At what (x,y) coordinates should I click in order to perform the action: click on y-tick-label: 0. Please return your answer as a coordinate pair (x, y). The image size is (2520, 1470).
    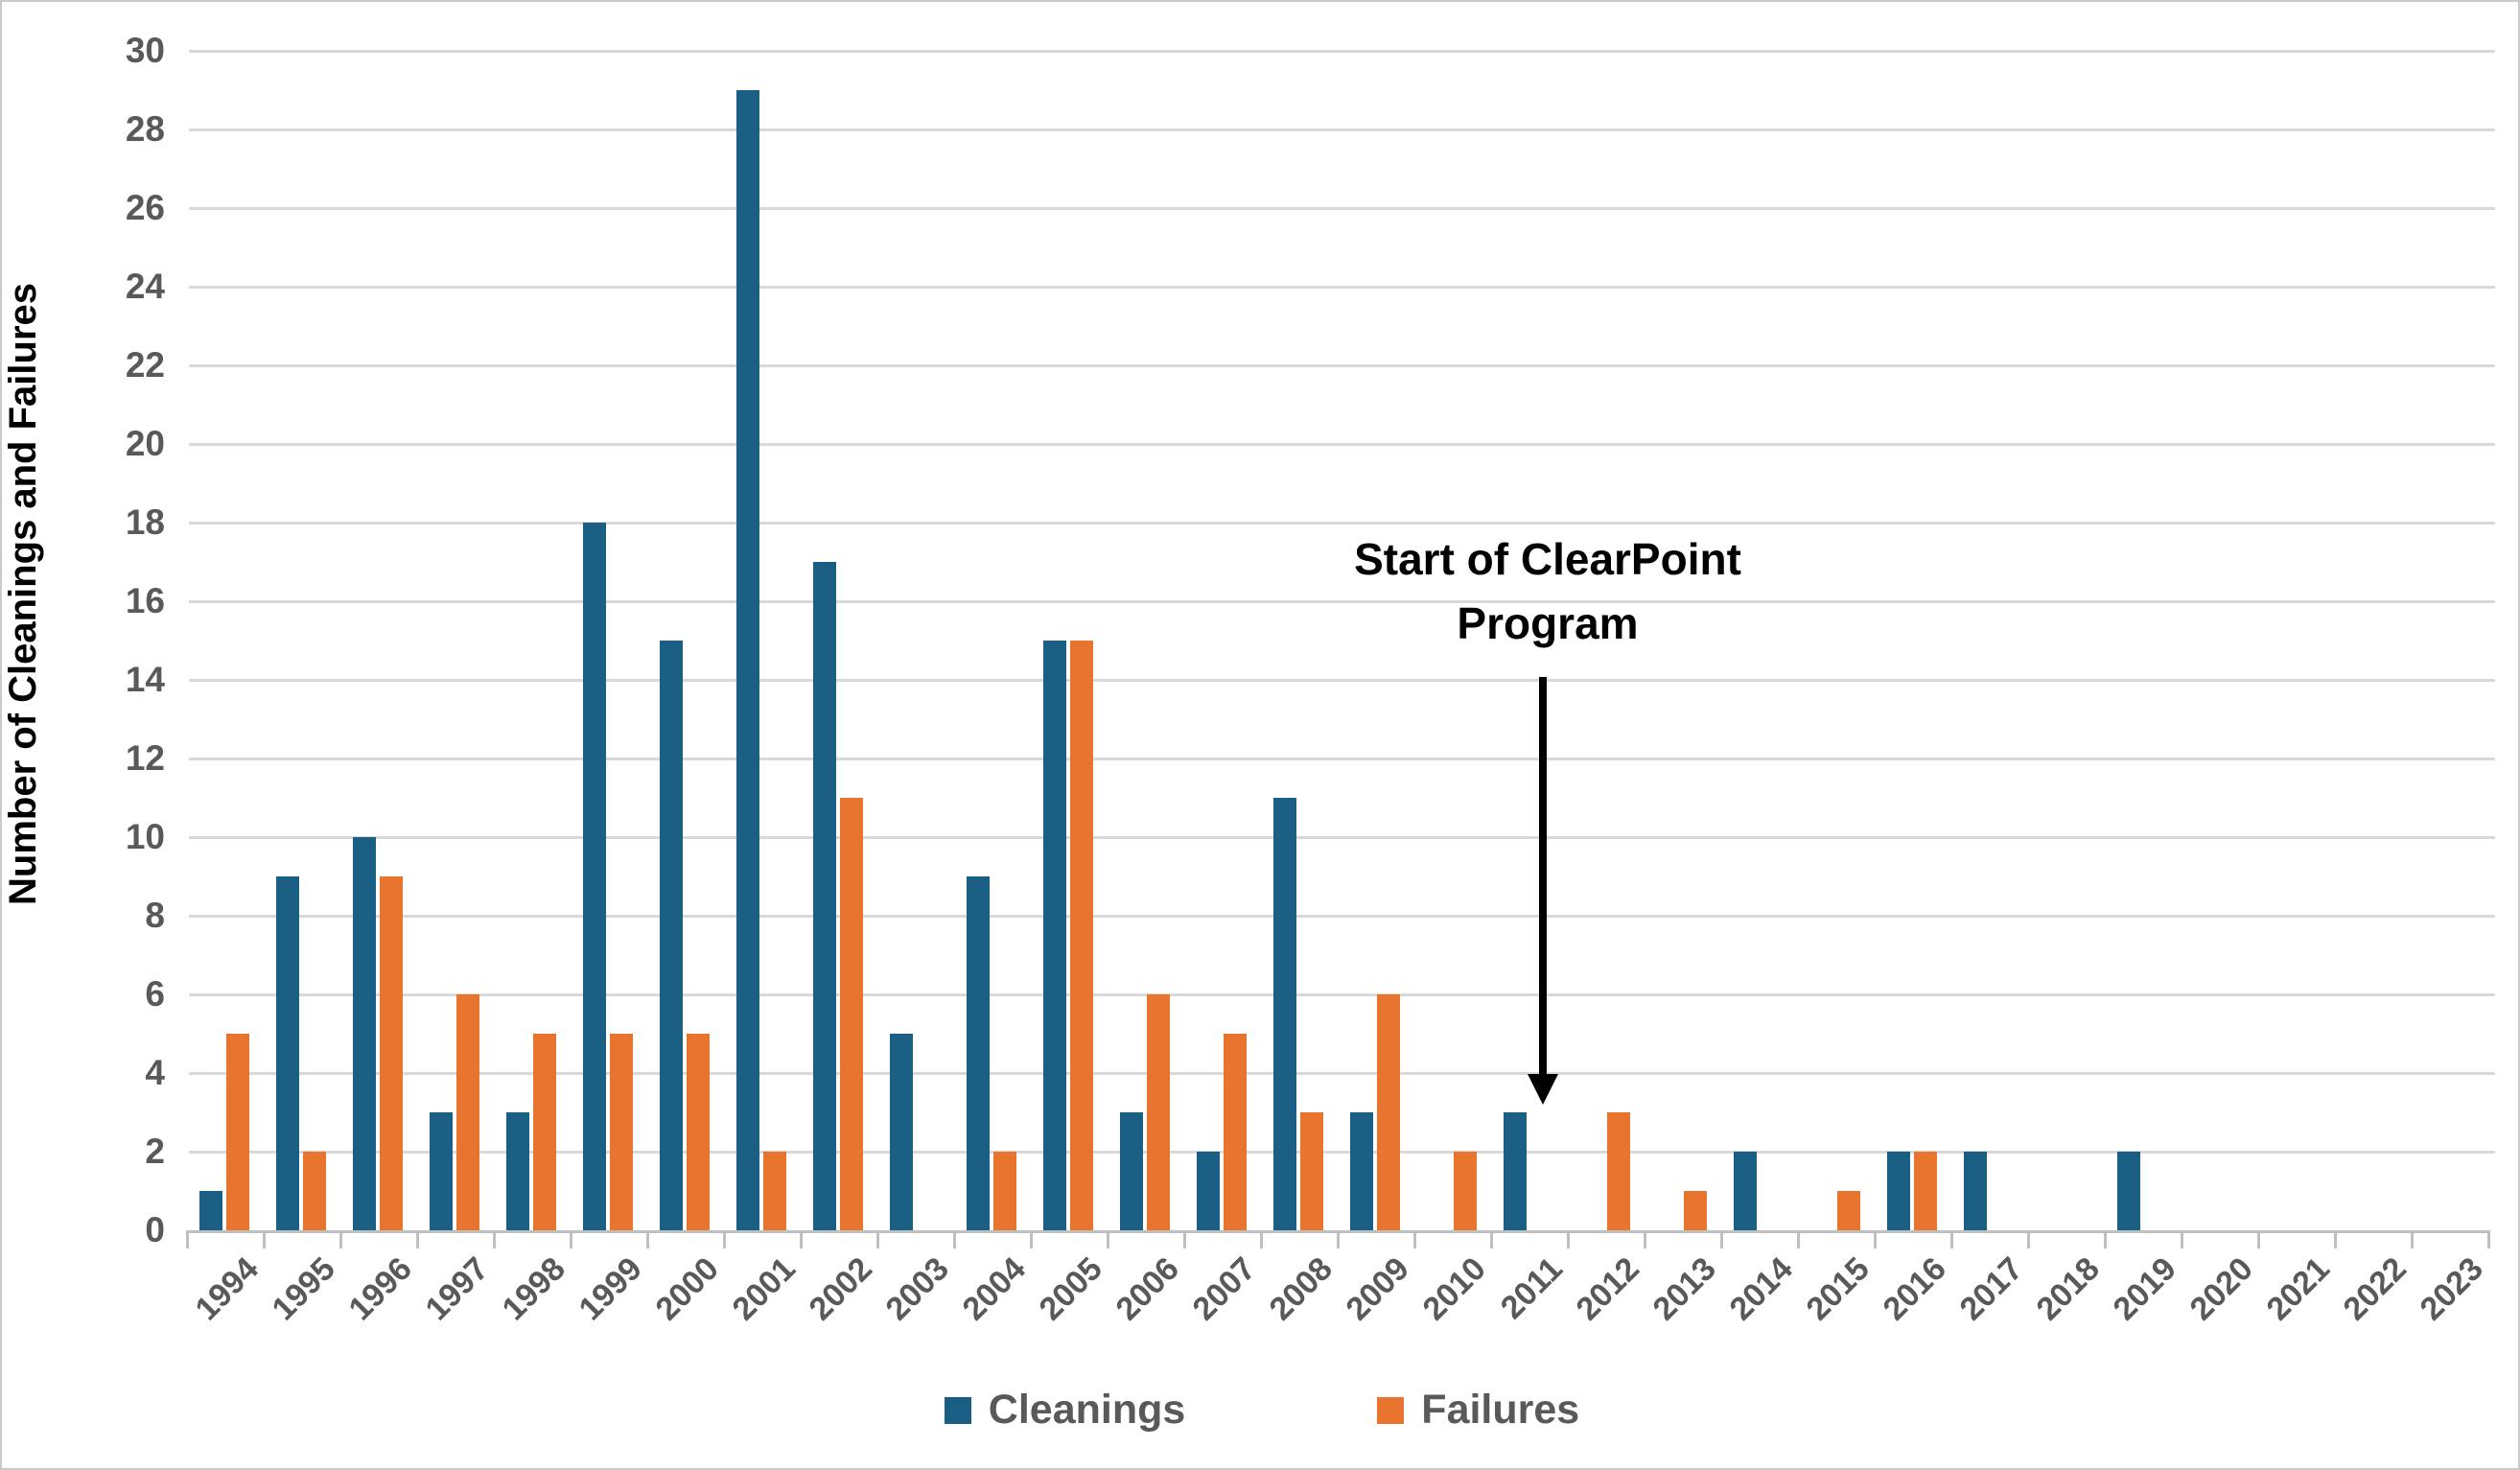
    Looking at the image, I should click on (155, 1229).